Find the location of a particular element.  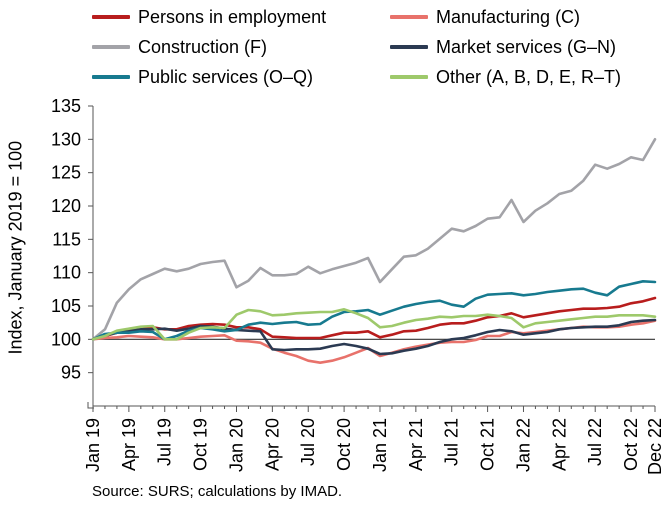

y-tick-label: 95 is located at coordinates (71, 373).